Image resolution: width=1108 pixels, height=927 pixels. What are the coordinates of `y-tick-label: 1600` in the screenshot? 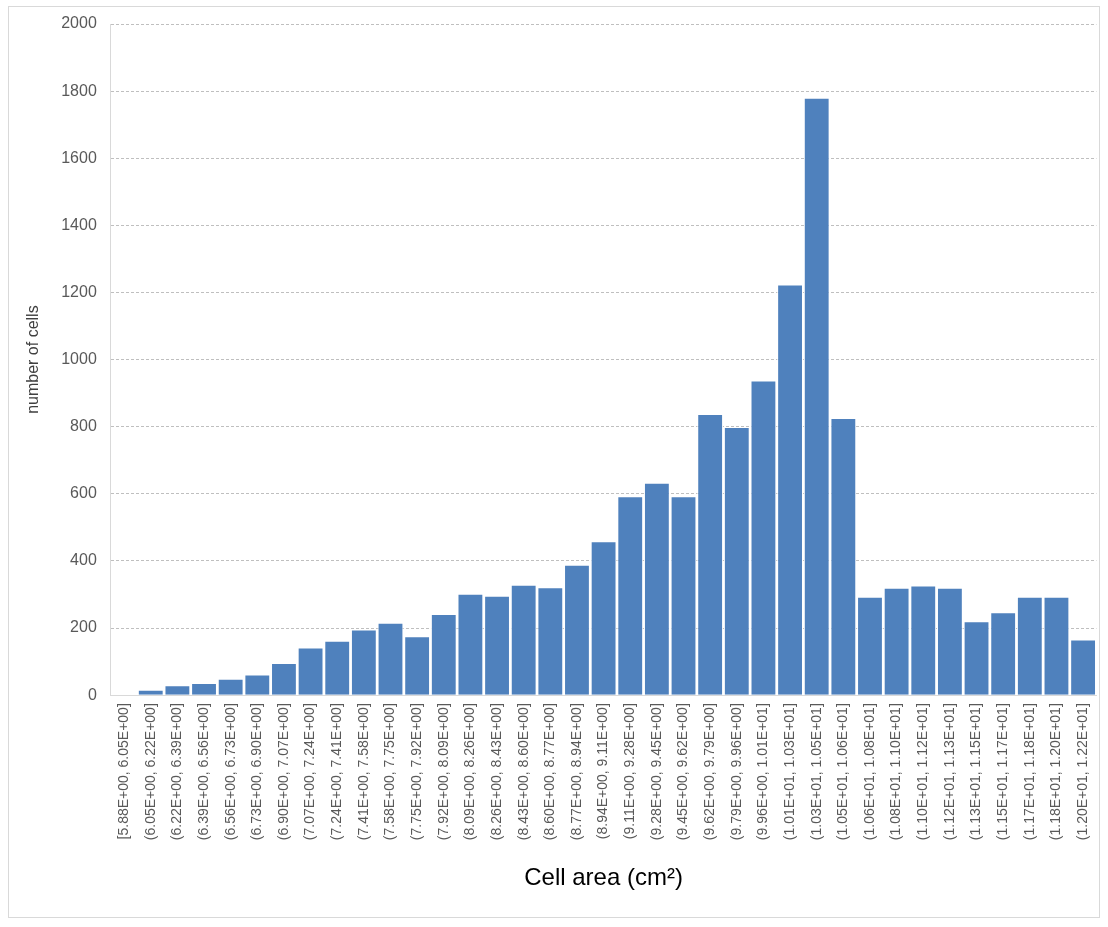 It's located at (79, 157).